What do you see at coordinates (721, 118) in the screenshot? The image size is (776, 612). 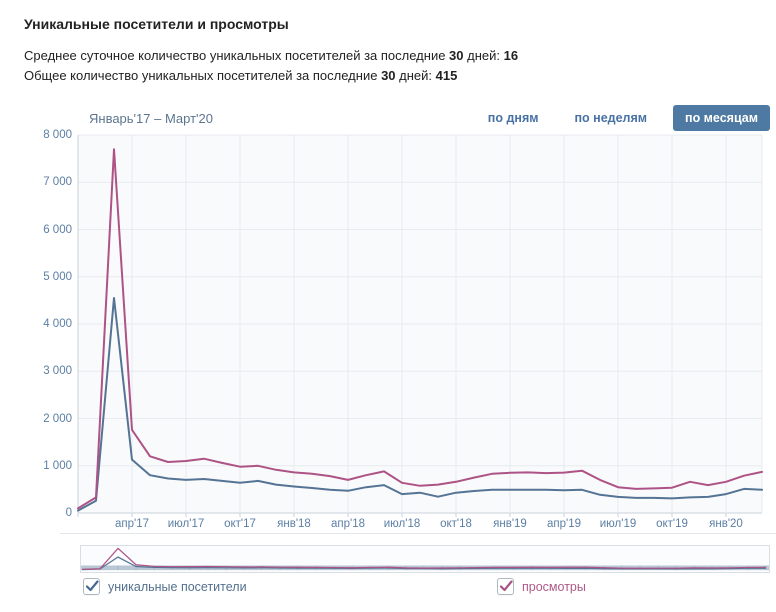 I see `tab-by-months: по месяцам` at bounding box center [721, 118].